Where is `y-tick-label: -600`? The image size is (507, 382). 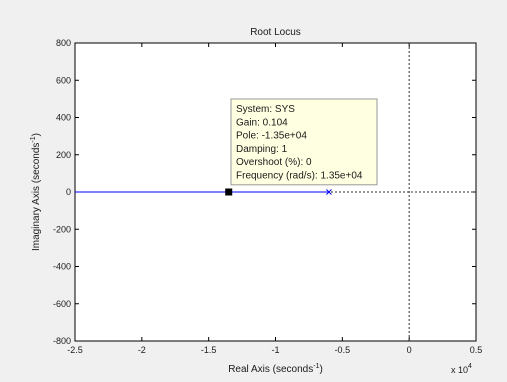 y-tick-label: -600 is located at coordinates (62, 304).